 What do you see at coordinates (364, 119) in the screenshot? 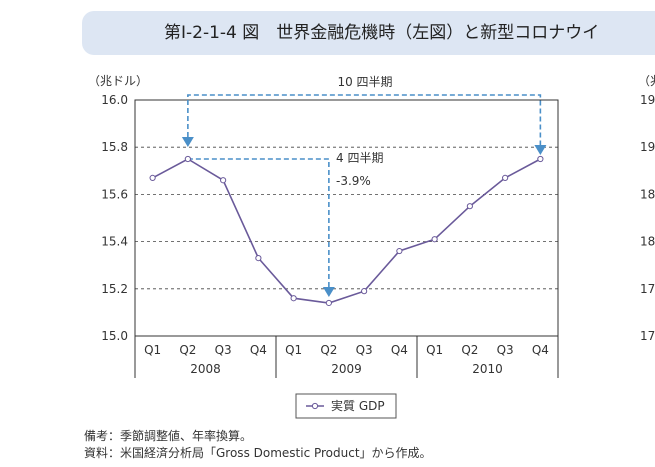
I see `span-arrow-line` at bounding box center [364, 119].